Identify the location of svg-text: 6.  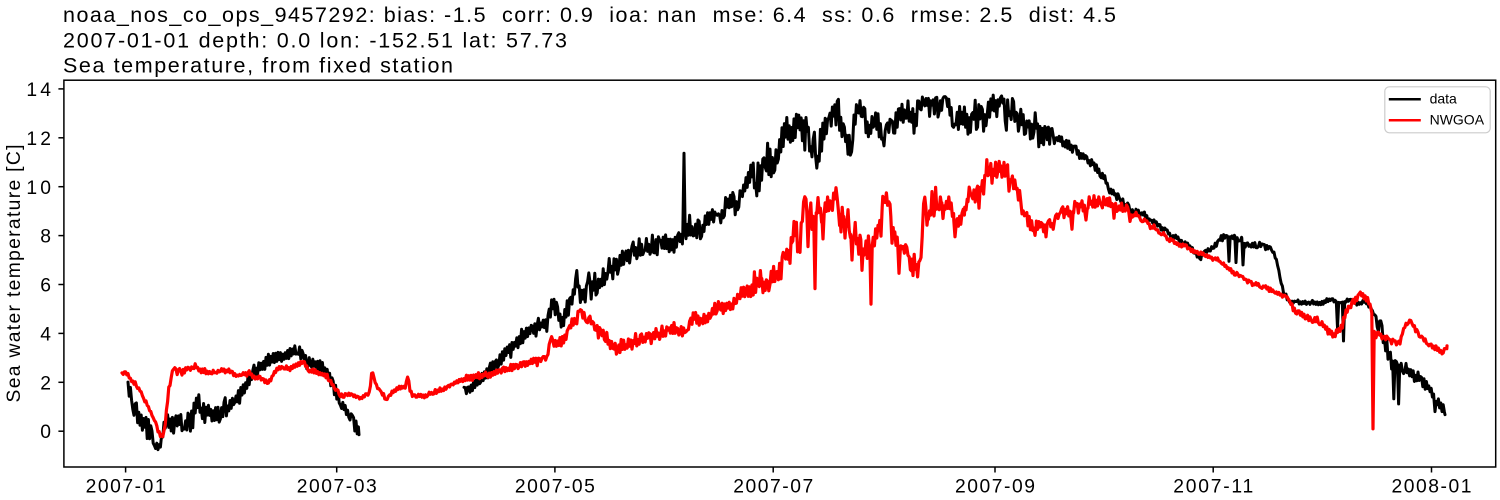
(45, 286).